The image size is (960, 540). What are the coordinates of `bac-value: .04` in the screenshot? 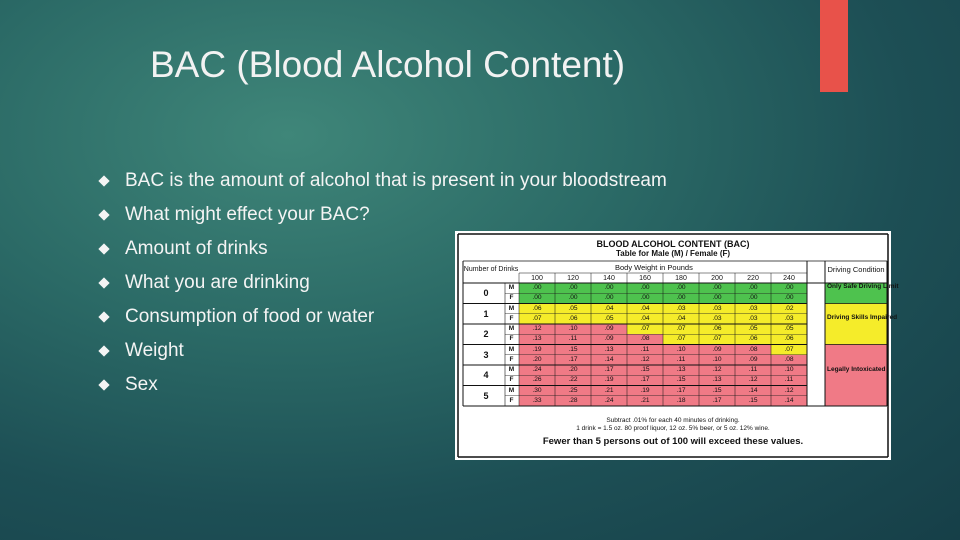 It's located at (681, 318).